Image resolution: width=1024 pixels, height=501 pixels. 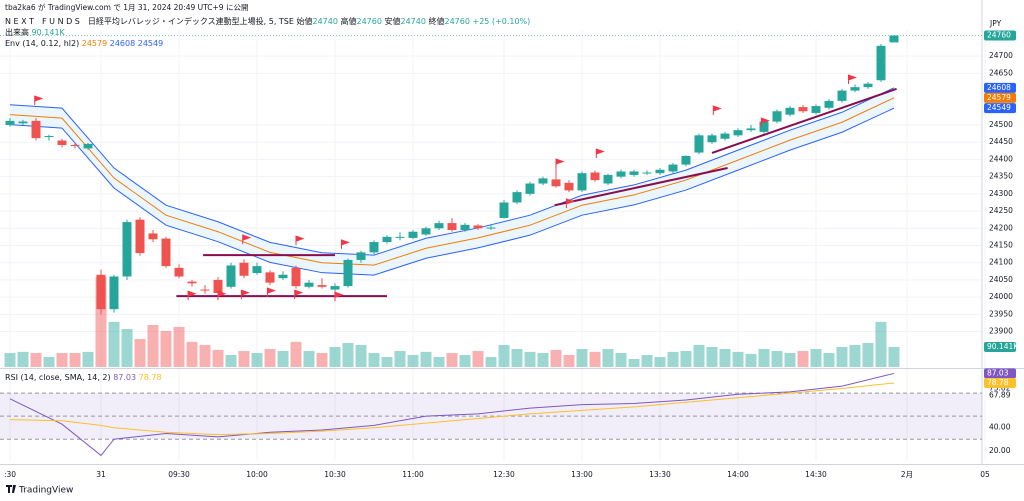 I want to click on volume-badge-bg, so click(x=1000, y=346).